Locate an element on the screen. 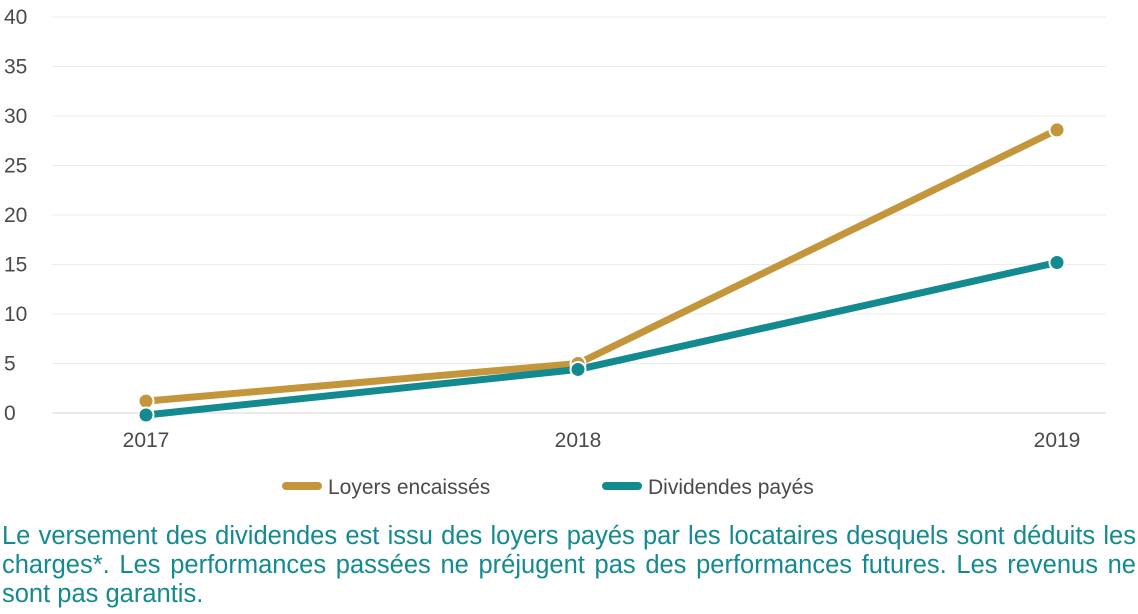  x-axis-ticks: 2017 2018 2019 is located at coordinates (602, 440).